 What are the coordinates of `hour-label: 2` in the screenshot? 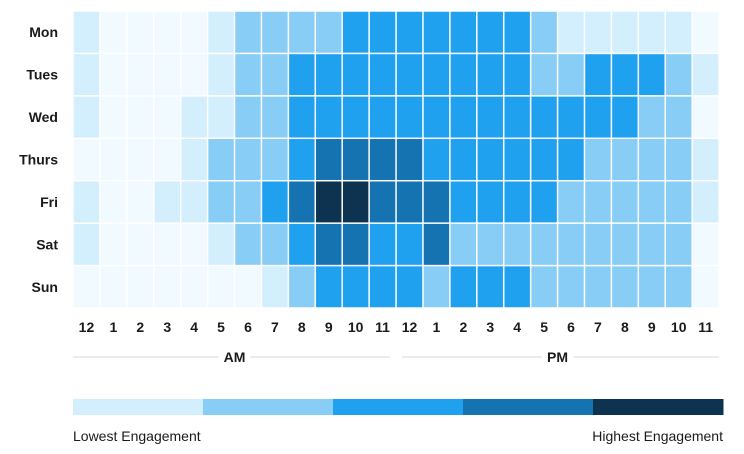 It's located at (140, 327).